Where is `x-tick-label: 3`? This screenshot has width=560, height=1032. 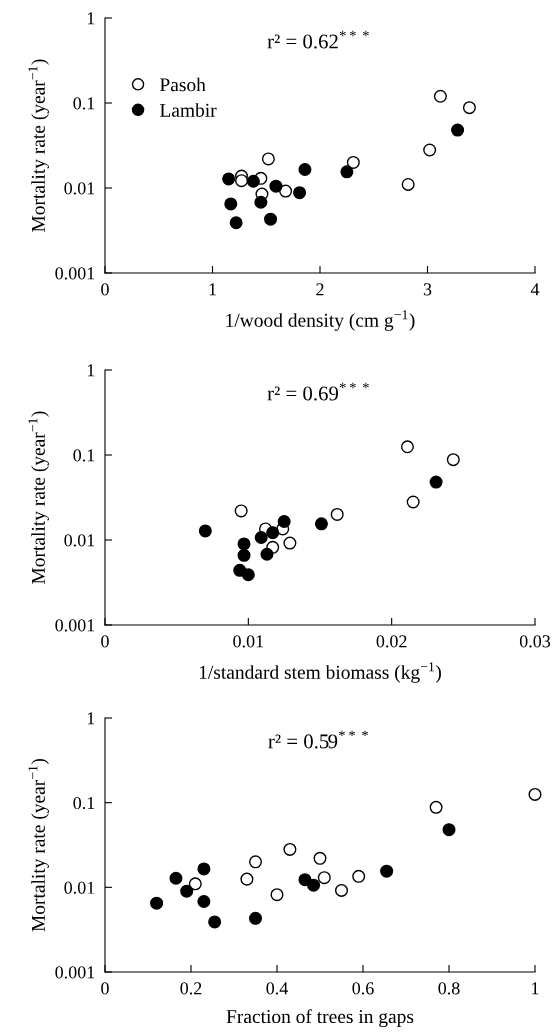
x-tick-label: 3 is located at coordinates (427, 289).